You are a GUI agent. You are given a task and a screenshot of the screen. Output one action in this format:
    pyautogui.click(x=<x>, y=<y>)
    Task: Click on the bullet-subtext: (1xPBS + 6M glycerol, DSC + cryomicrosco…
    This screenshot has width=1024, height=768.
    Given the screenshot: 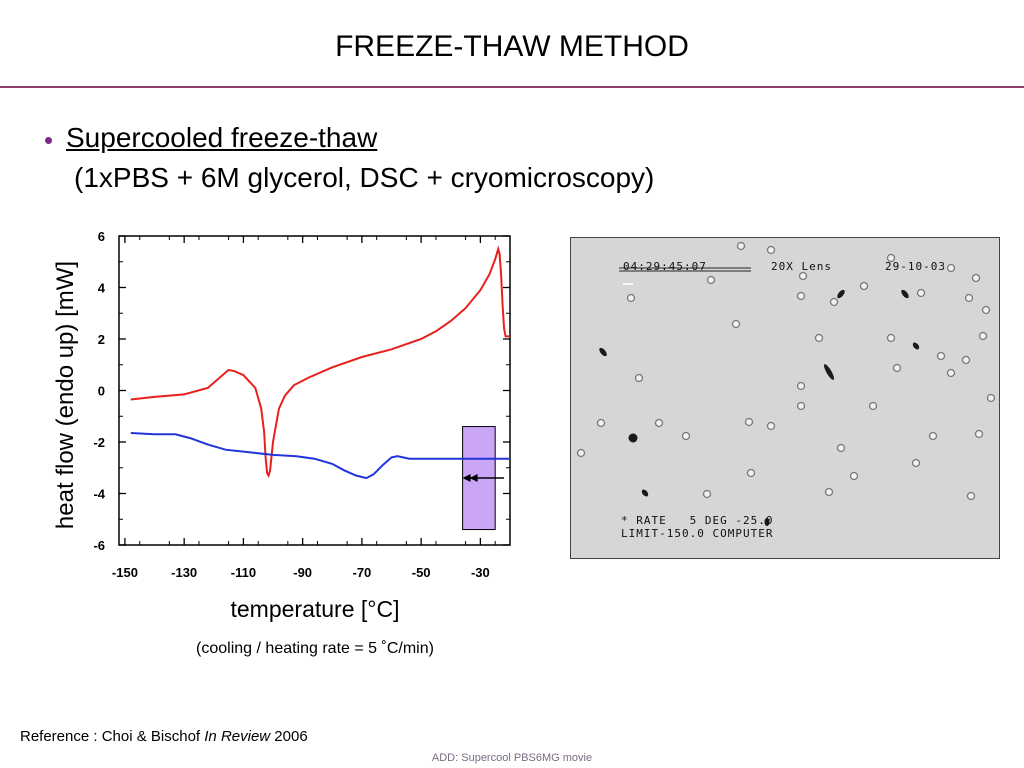 What is the action you would take?
    pyautogui.click(x=364, y=177)
    